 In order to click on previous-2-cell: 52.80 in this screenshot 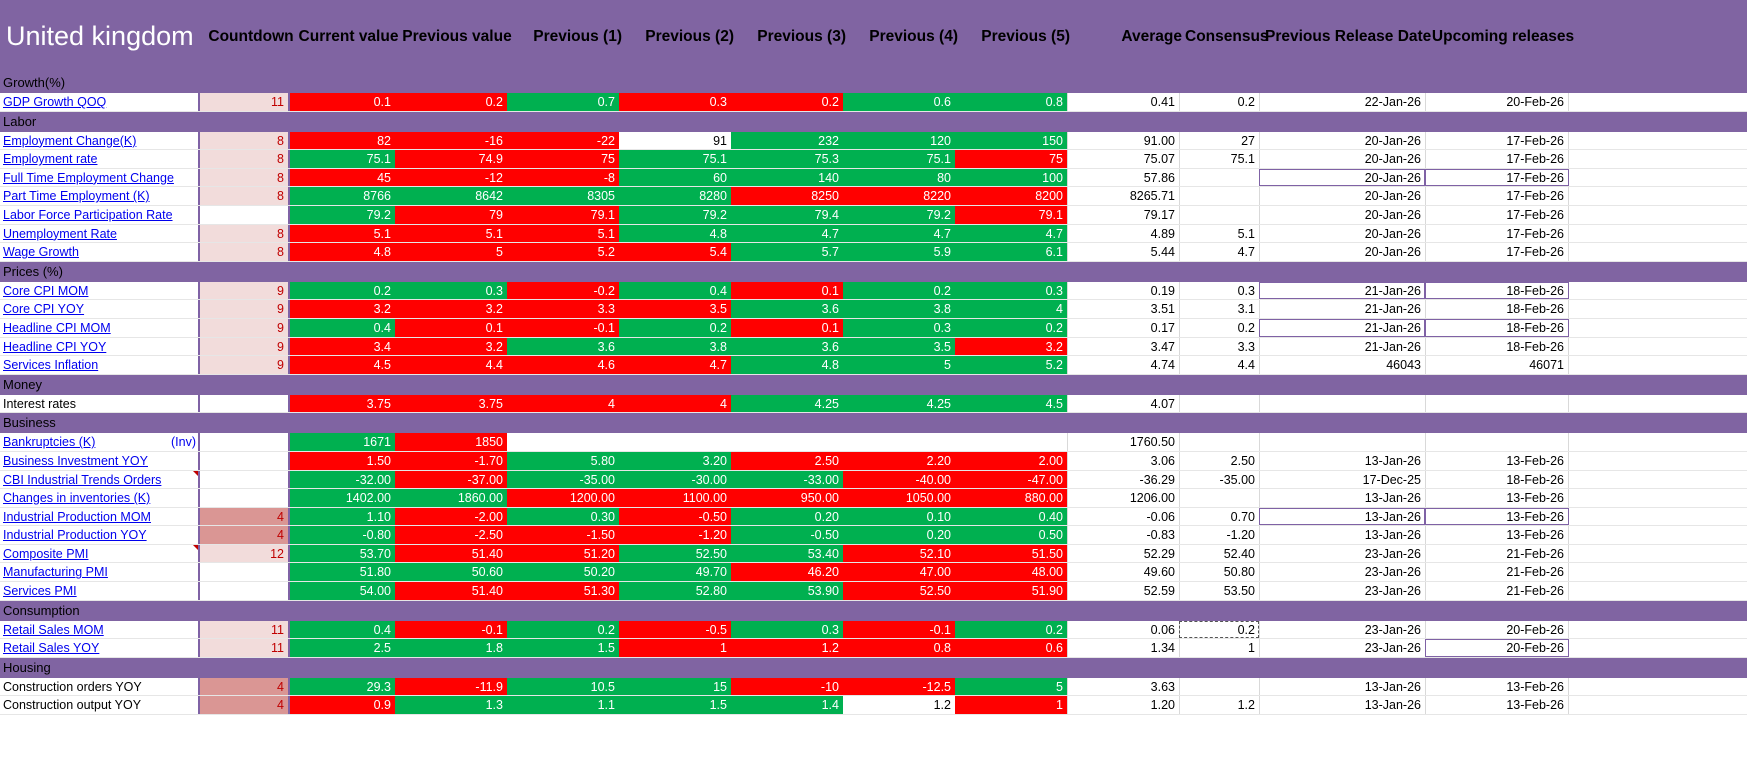, I will do `click(675, 591)`.